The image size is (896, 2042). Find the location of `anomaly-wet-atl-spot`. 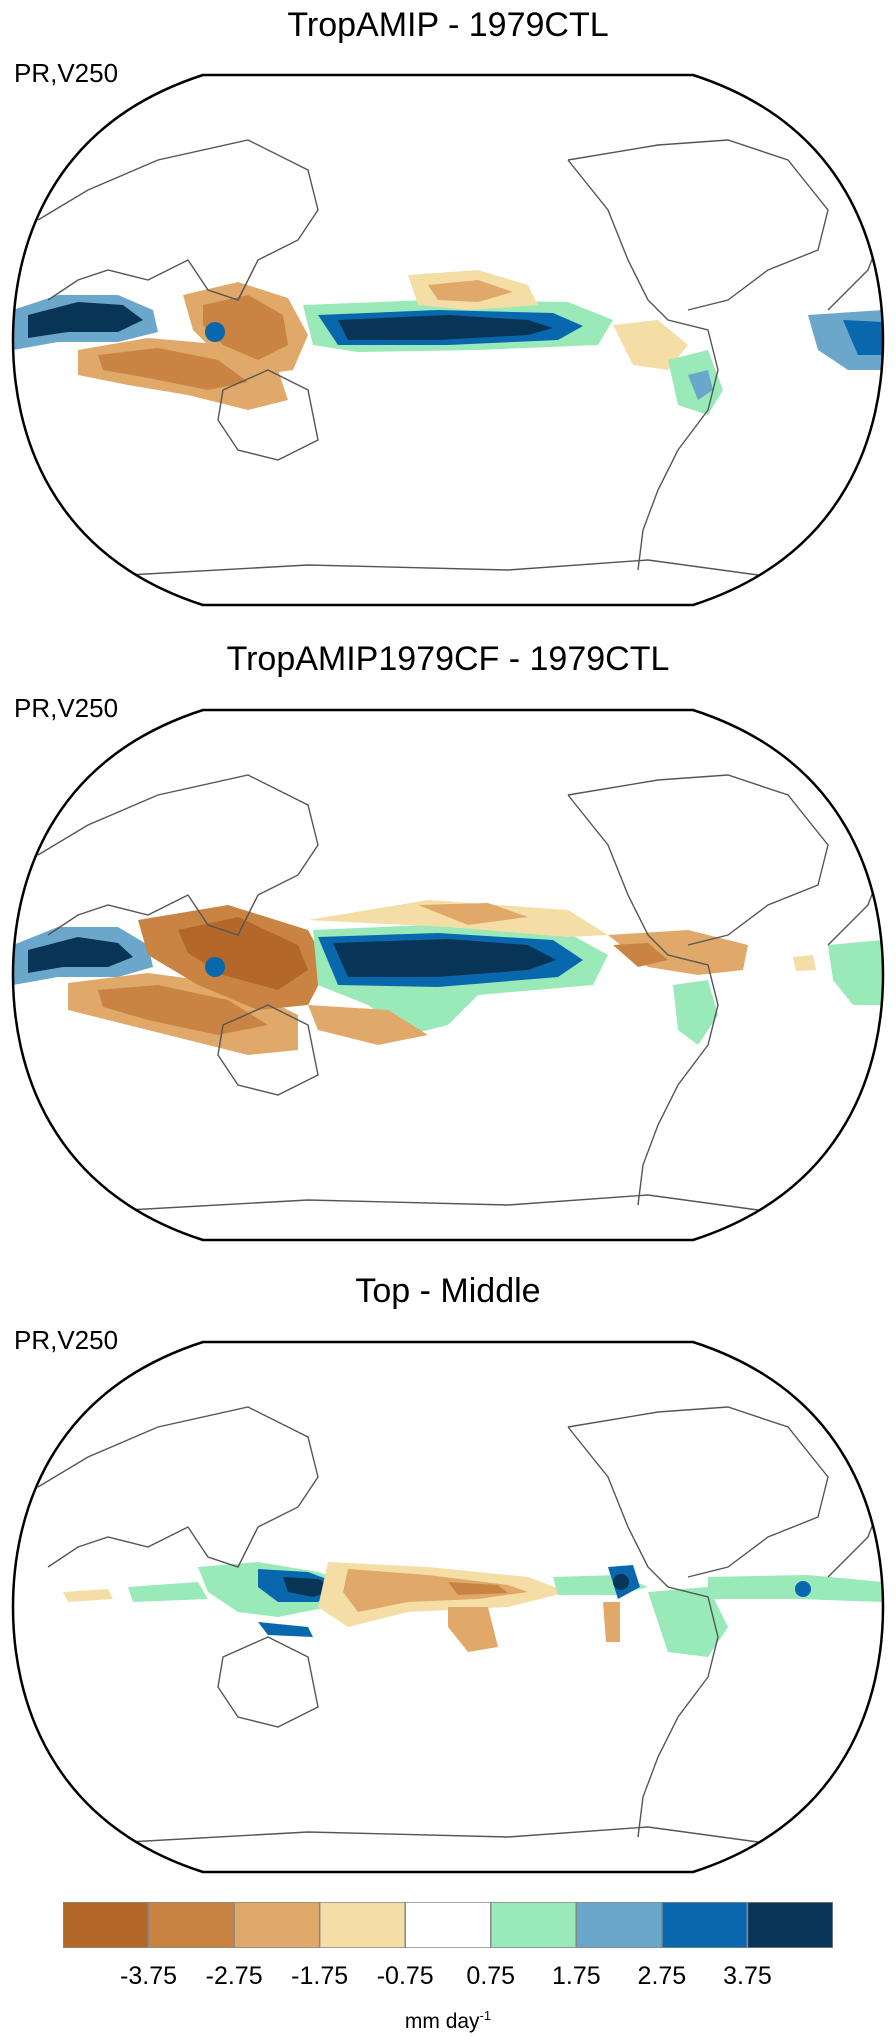

anomaly-wet-atl-spot is located at coordinates (803, 1589).